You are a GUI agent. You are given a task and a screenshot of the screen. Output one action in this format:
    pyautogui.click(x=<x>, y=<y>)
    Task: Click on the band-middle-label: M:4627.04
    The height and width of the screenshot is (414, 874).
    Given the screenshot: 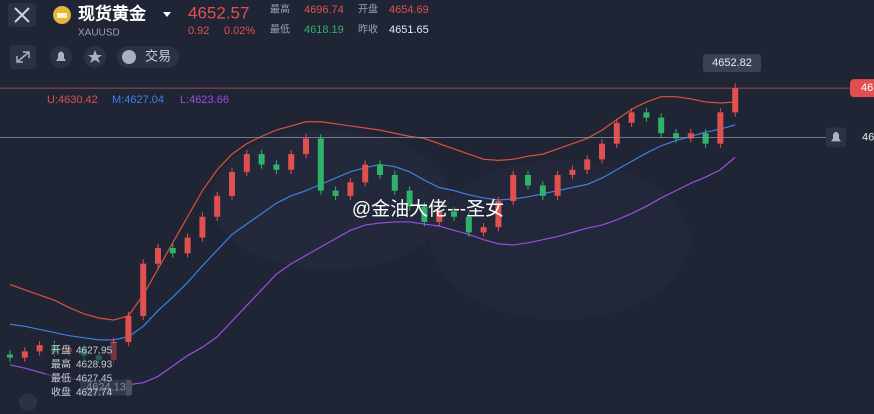 What is the action you would take?
    pyautogui.click(x=138, y=100)
    